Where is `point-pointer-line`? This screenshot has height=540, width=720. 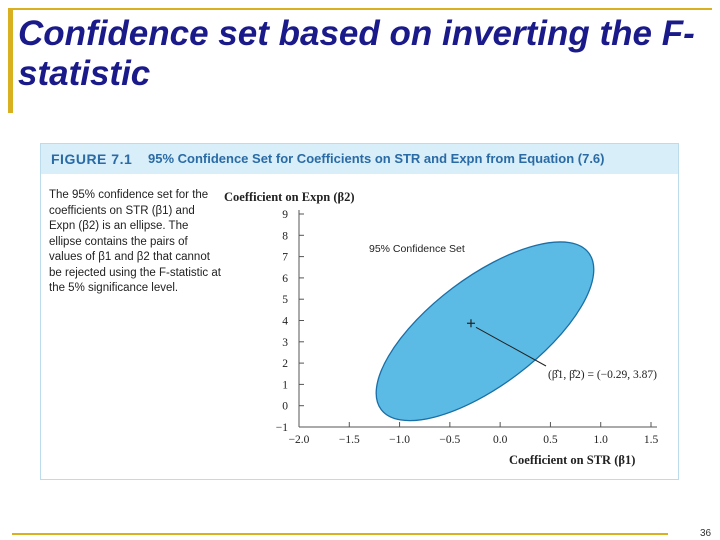 point-pointer-line is located at coordinates (511, 346).